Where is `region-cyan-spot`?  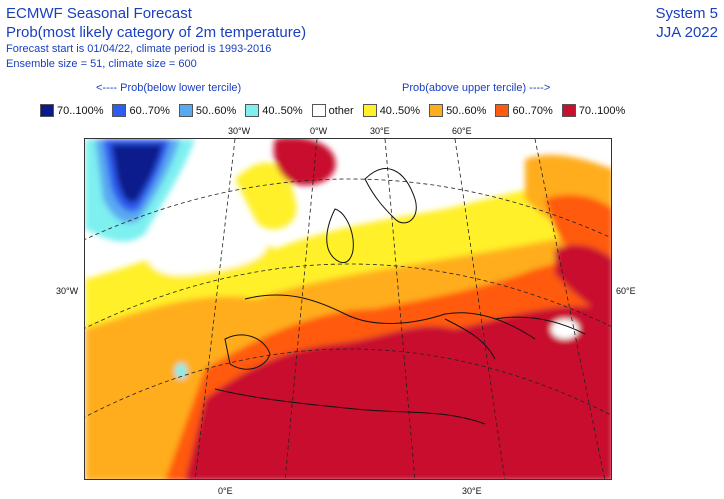 region-cyan-spot is located at coordinates (181, 371).